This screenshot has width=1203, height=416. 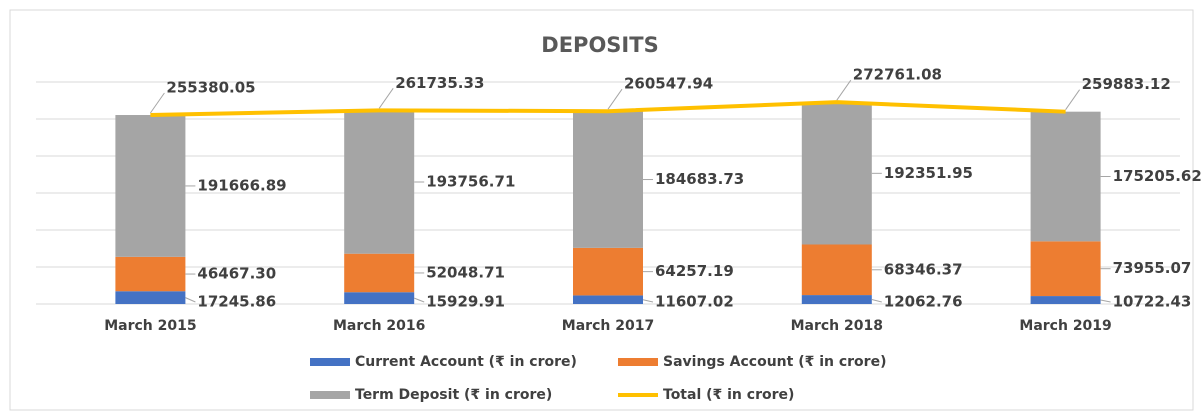 I want to click on data-label: 261735.33, so click(x=439, y=83).